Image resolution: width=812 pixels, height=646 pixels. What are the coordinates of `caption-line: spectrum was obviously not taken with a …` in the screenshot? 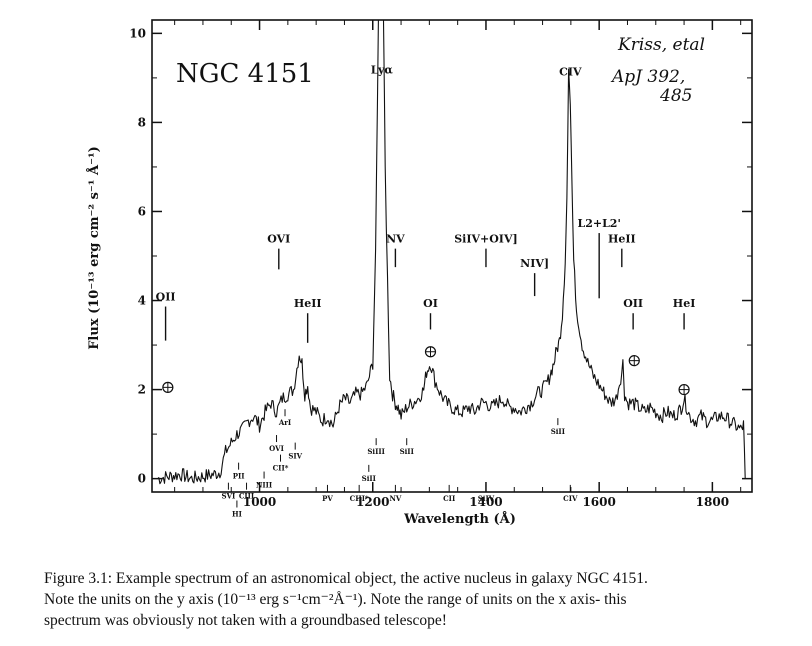 It's located at (245, 620).